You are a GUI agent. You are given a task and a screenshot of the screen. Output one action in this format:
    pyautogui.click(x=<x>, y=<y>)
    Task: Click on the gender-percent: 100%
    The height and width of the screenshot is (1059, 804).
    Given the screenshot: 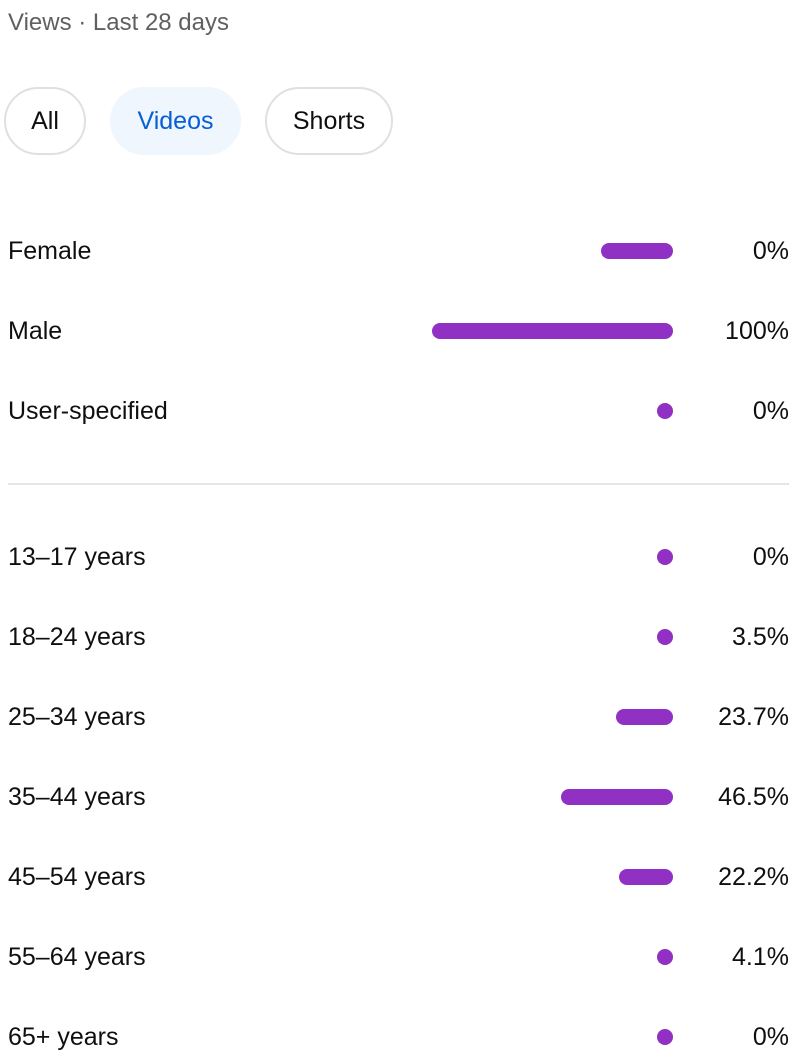 What is the action you would take?
    pyautogui.click(x=757, y=331)
    